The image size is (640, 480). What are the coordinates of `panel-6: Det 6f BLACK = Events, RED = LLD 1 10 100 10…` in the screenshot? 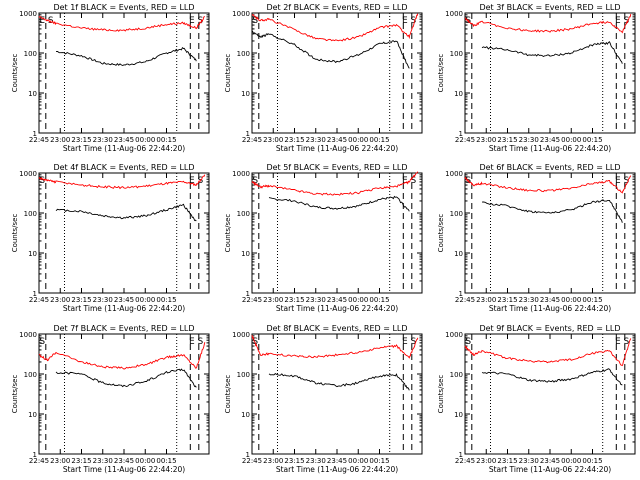 It's located at (536, 238).